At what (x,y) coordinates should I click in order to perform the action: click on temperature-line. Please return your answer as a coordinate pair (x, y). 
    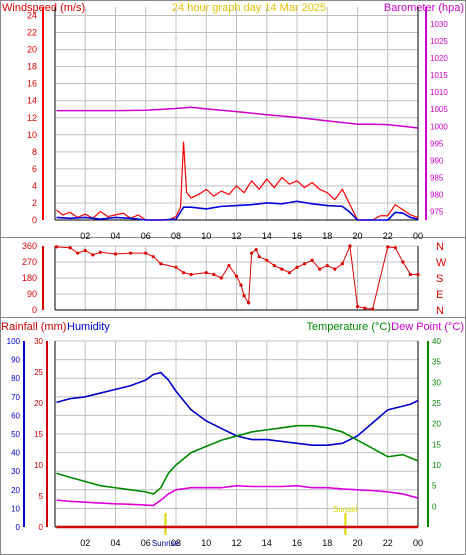
    Looking at the image, I should click on (237, 459).